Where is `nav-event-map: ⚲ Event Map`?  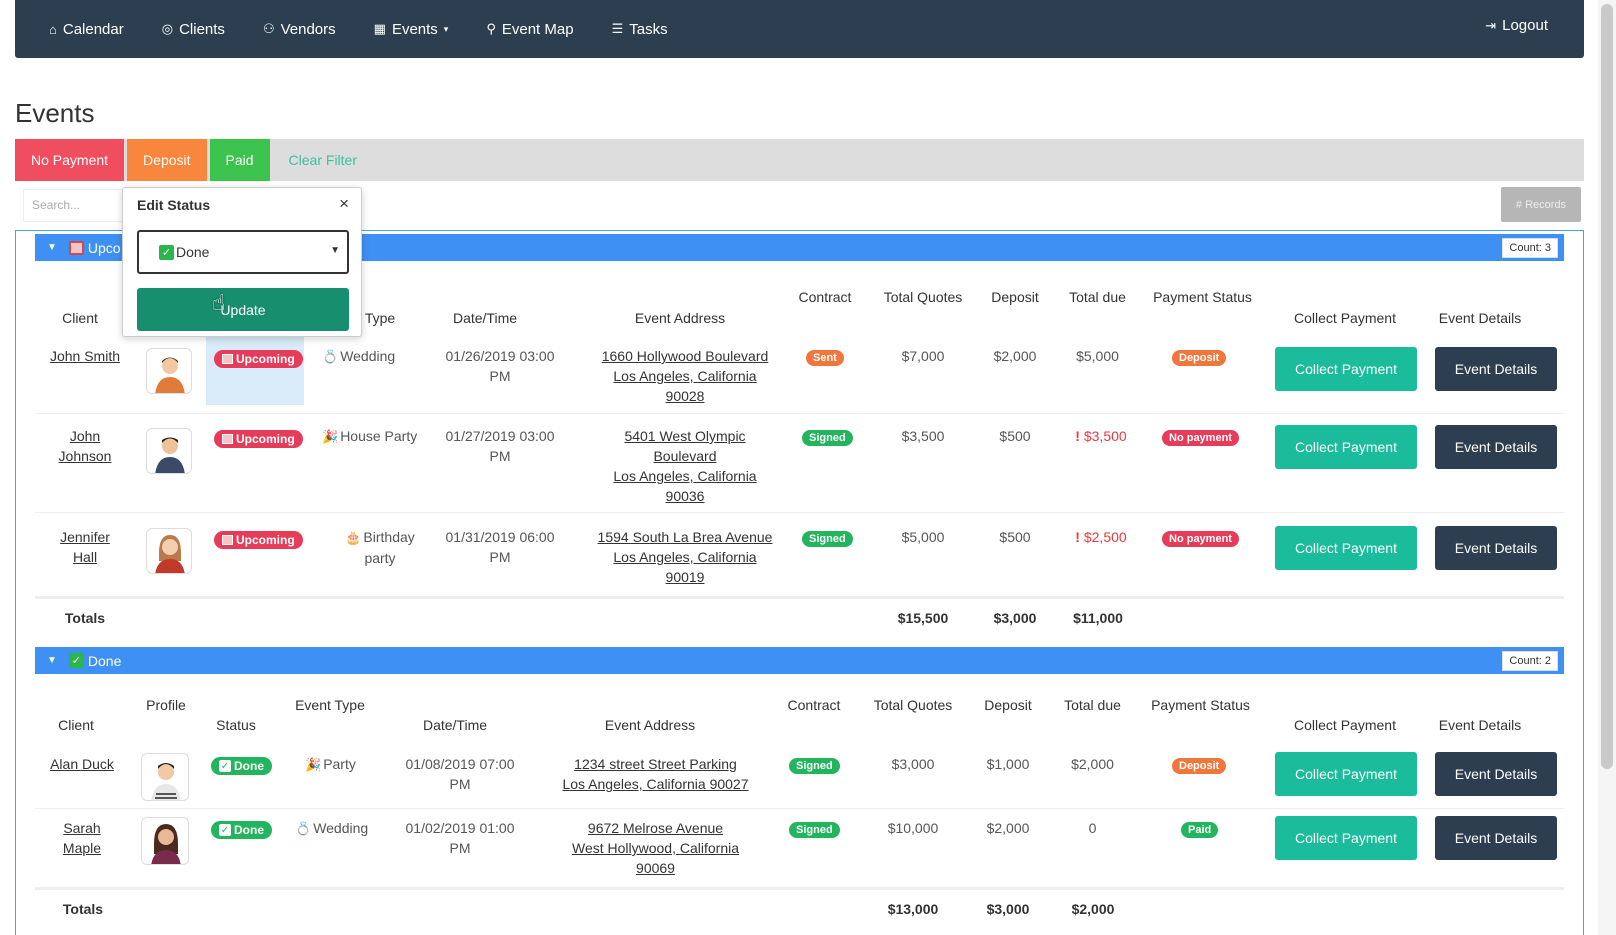
nav-event-map: ⚲ Event Map is located at coordinates (529, 29).